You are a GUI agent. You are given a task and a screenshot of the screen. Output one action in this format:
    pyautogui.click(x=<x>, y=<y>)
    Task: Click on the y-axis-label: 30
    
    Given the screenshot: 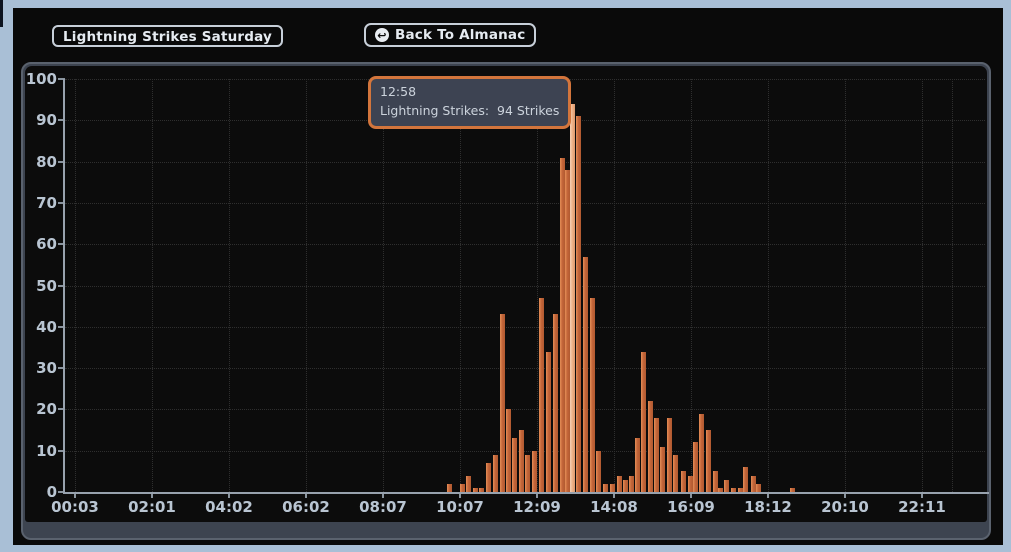 What is the action you would take?
    pyautogui.click(x=46, y=368)
    